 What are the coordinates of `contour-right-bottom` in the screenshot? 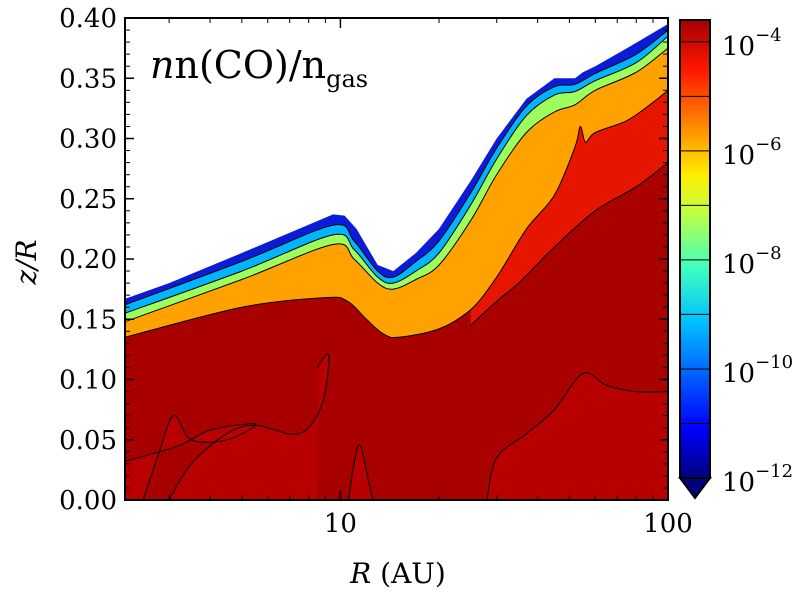 It's located at (577, 436).